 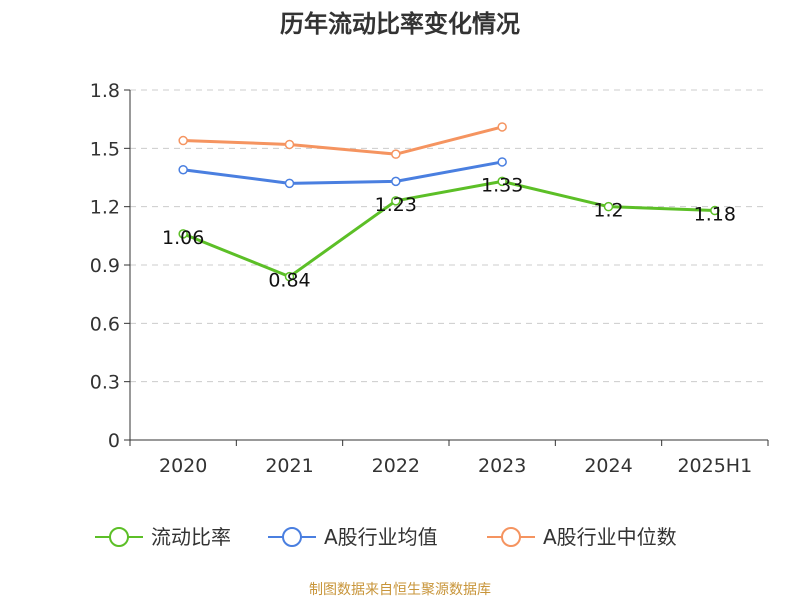 What do you see at coordinates (105, 383) in the screenshot?
I see `y-tick-label: 0.3` at bounding box center [105, 383].